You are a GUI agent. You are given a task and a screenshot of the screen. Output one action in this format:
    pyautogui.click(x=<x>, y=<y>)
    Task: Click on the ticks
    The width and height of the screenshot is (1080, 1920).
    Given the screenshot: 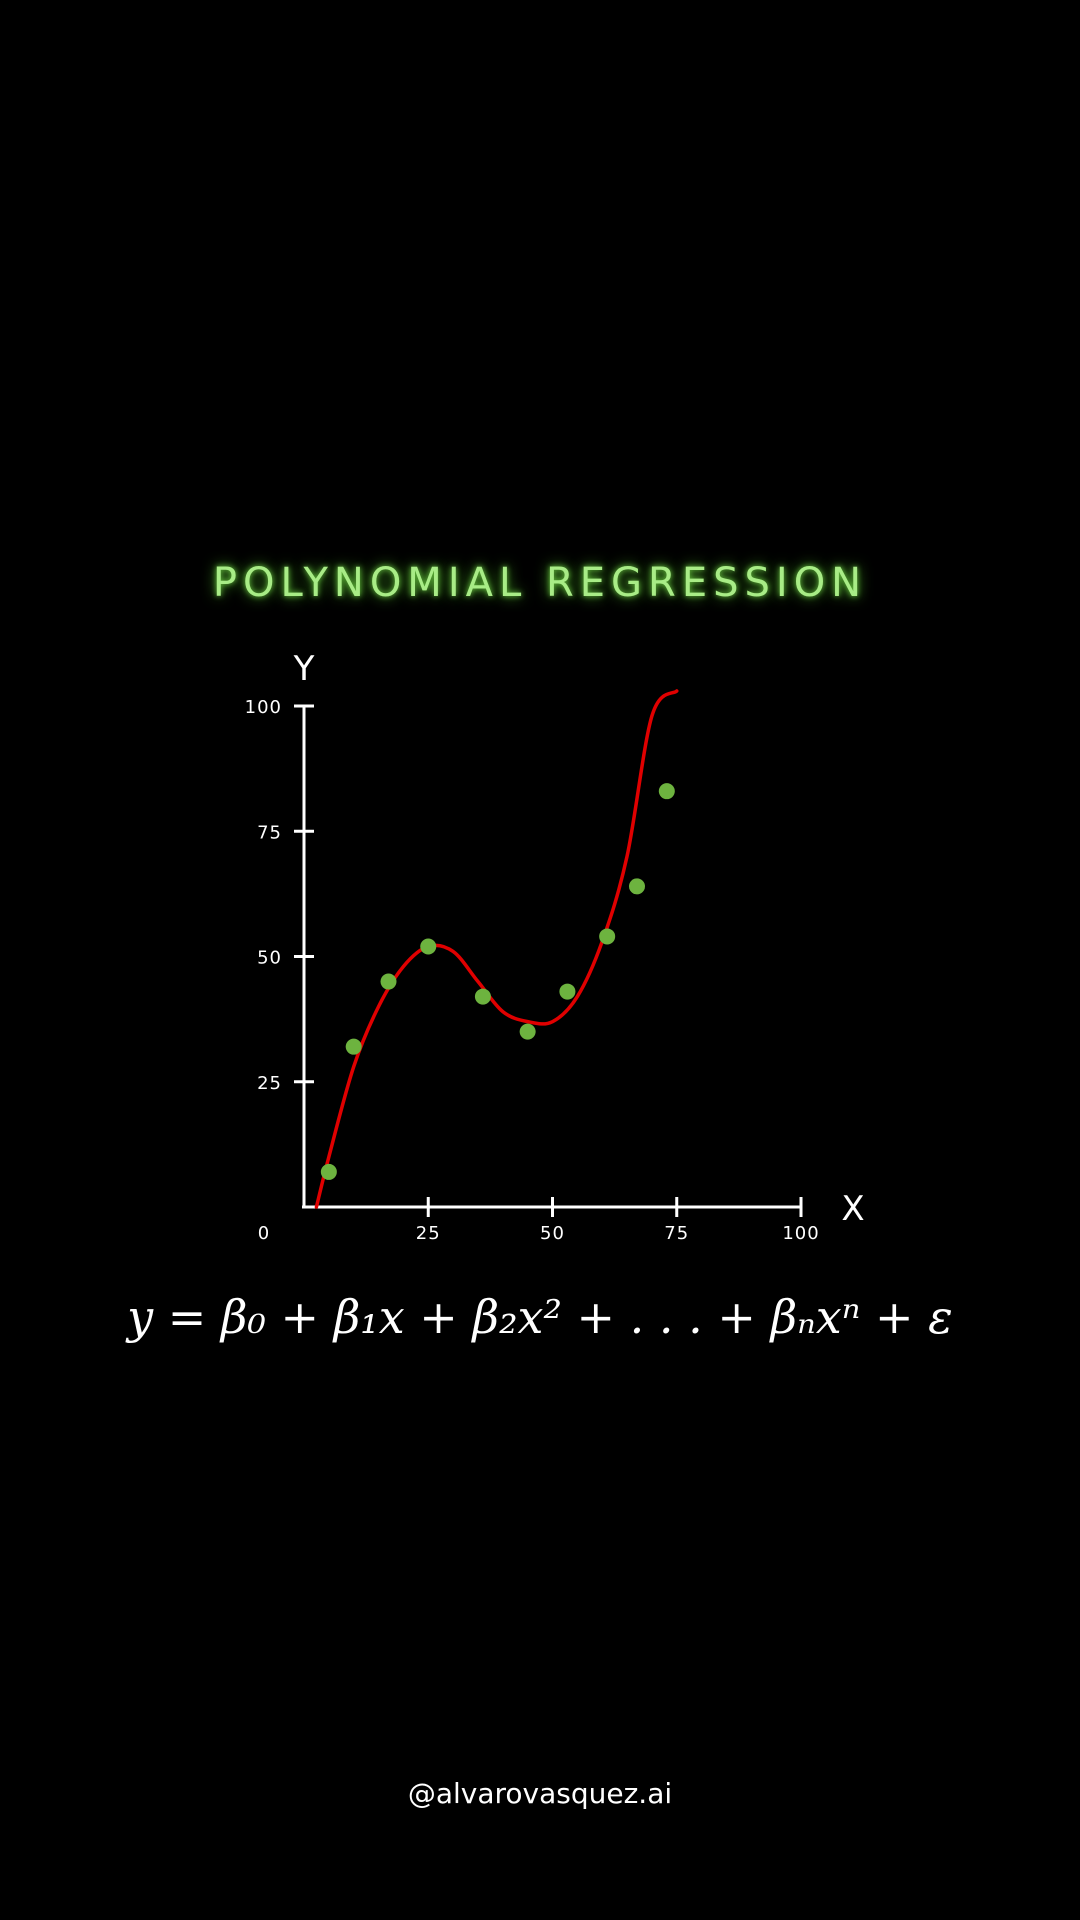 What is the action you would take?
    pyautogui.click(x=548, y=960)
    